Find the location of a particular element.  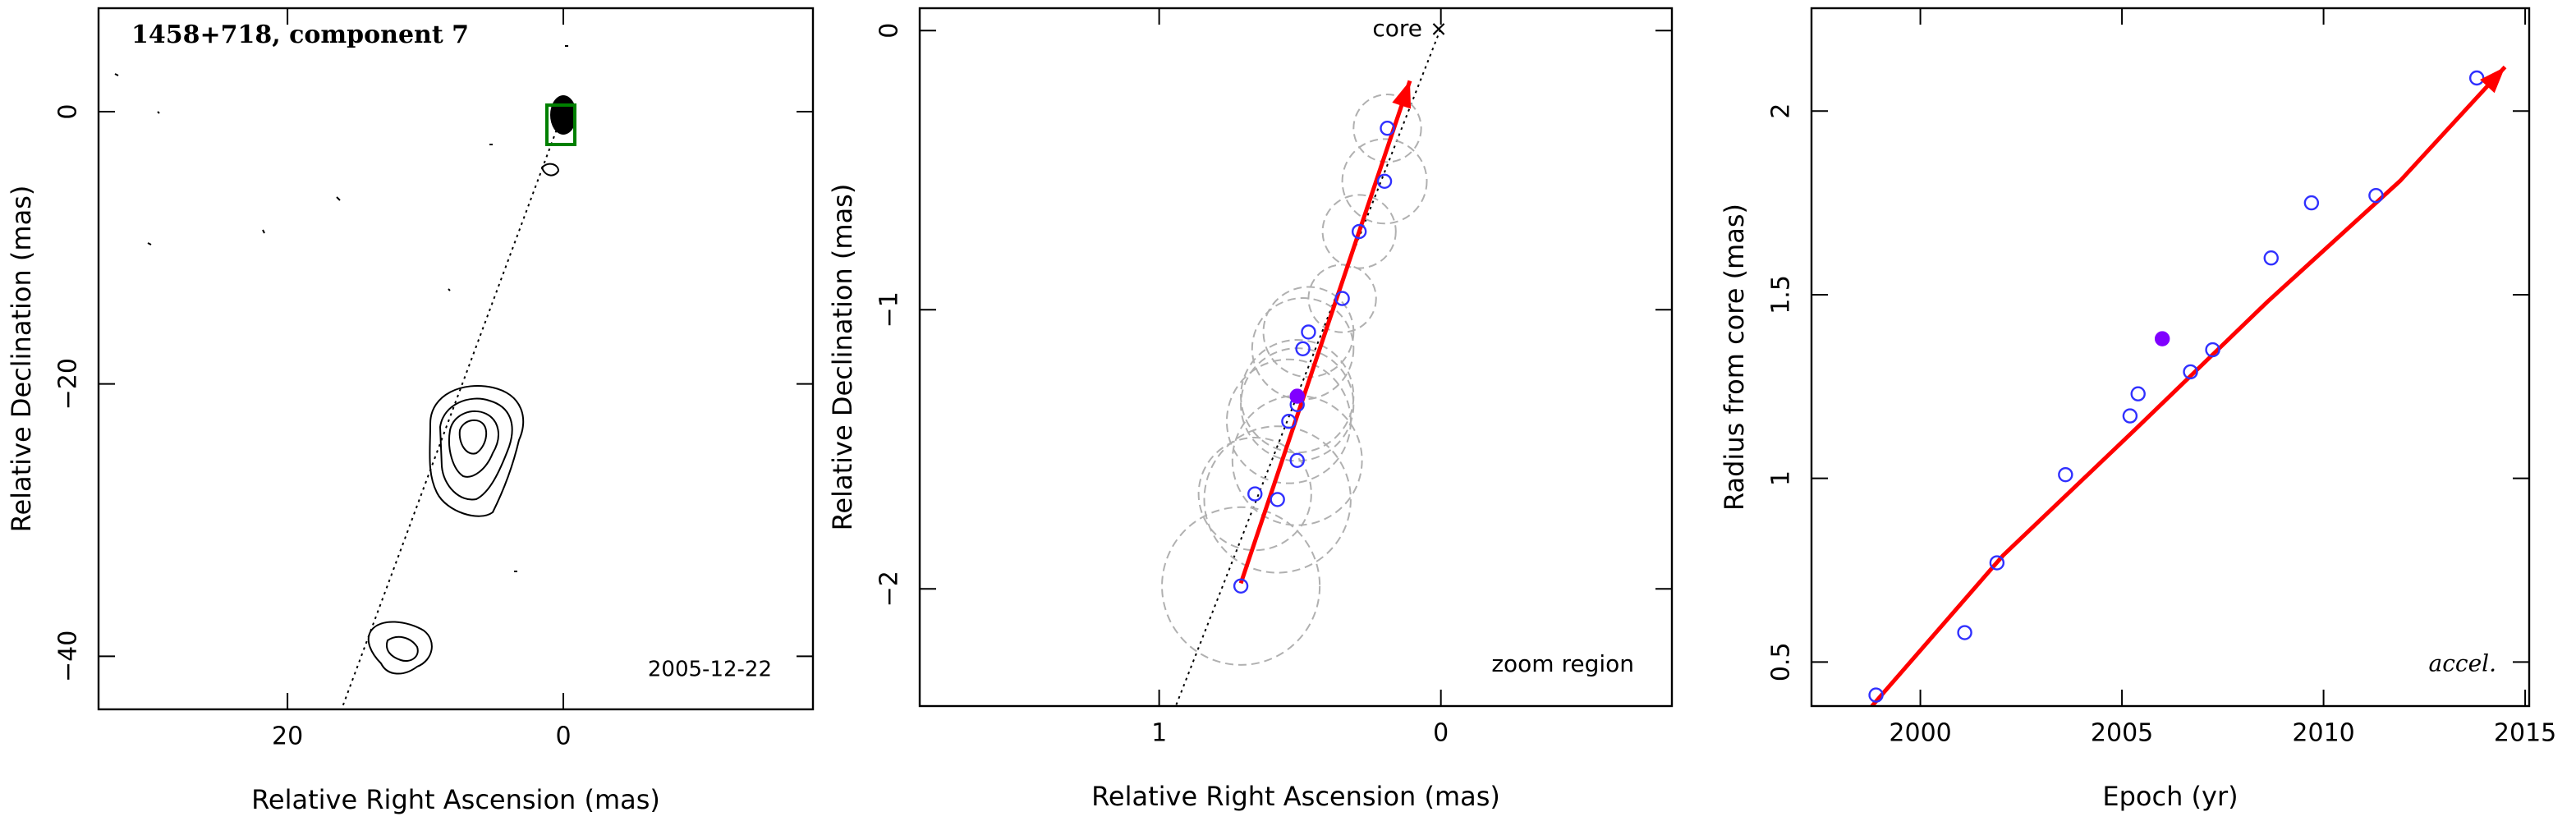

contour-map is located at coordinates (345, 377).